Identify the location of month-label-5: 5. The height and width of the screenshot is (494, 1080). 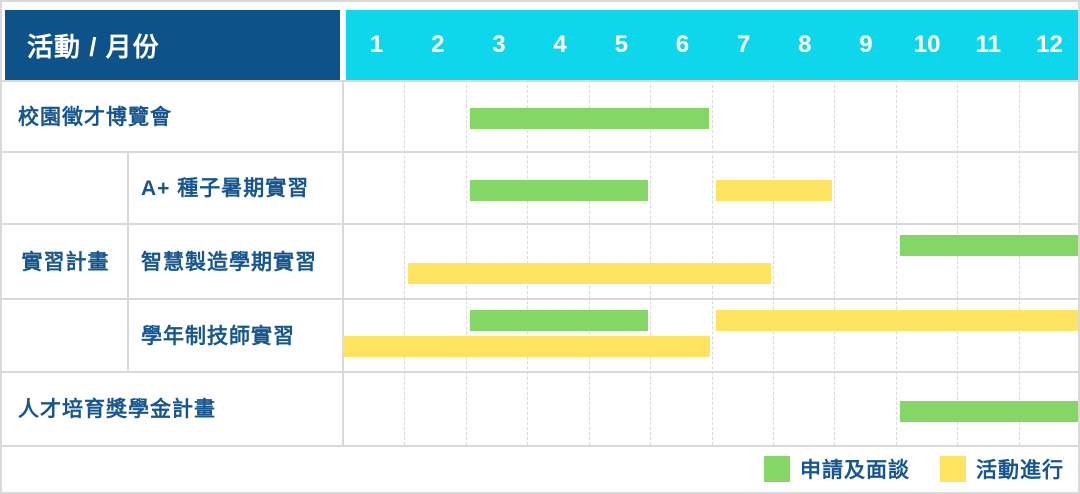
(621, 44).